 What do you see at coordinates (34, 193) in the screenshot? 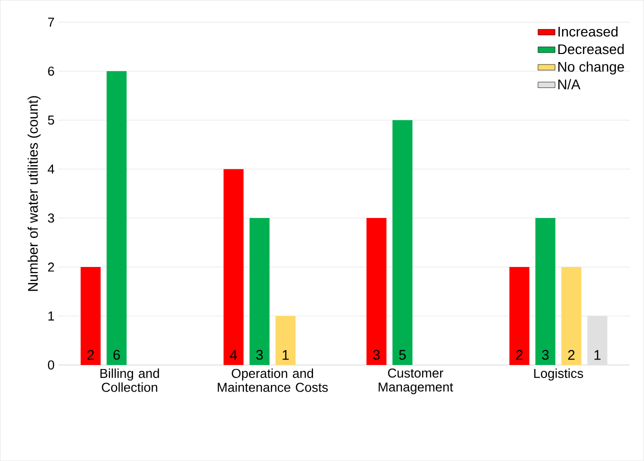
I see `y-axis-title: Number of water utilities (count)` at bounding box center [34, 193].